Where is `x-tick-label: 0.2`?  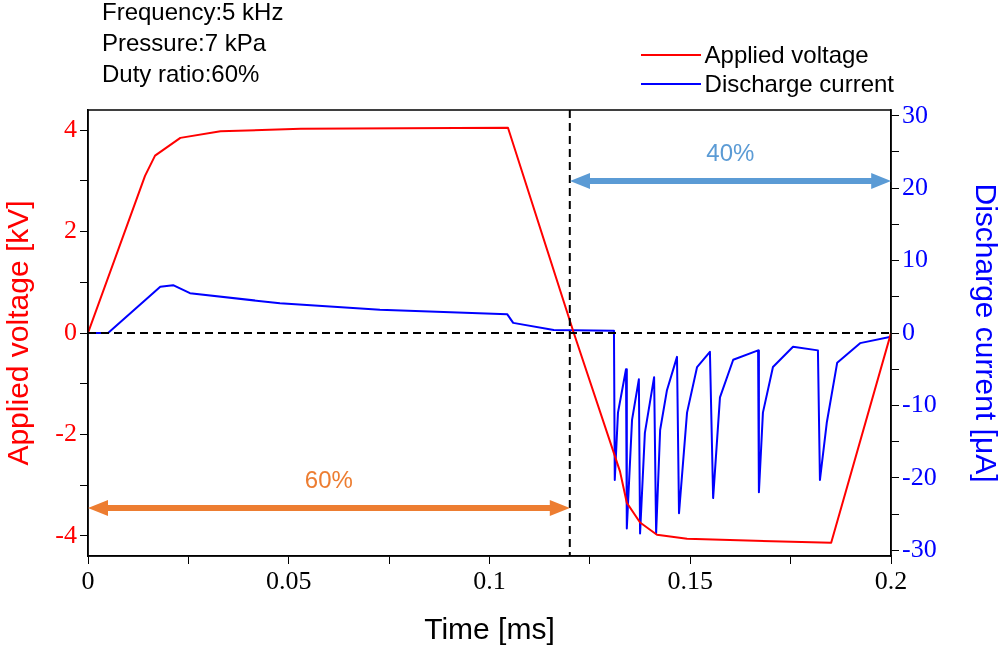 x-tick-label: 0.2 is located at coordinates (891, 581).